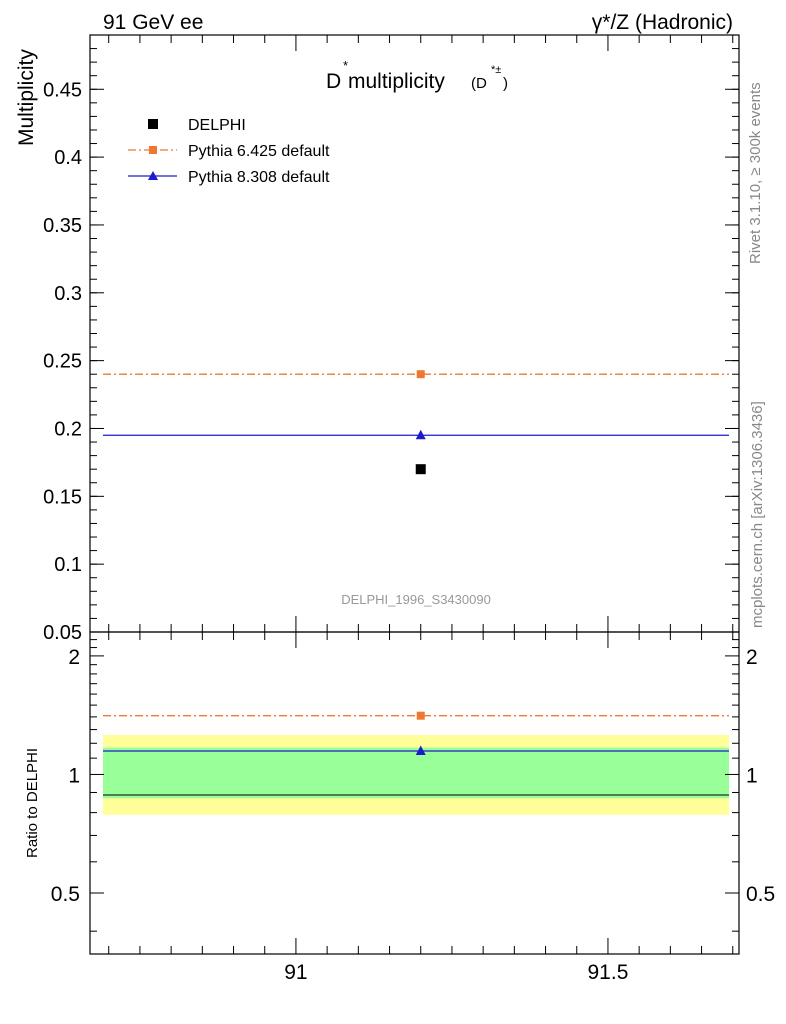 Image resolution: width=786 pixels, height=1024 pixels. Describe the element at coordinates (416, 733) in the screenshot. I see `ratio-series` at that location.